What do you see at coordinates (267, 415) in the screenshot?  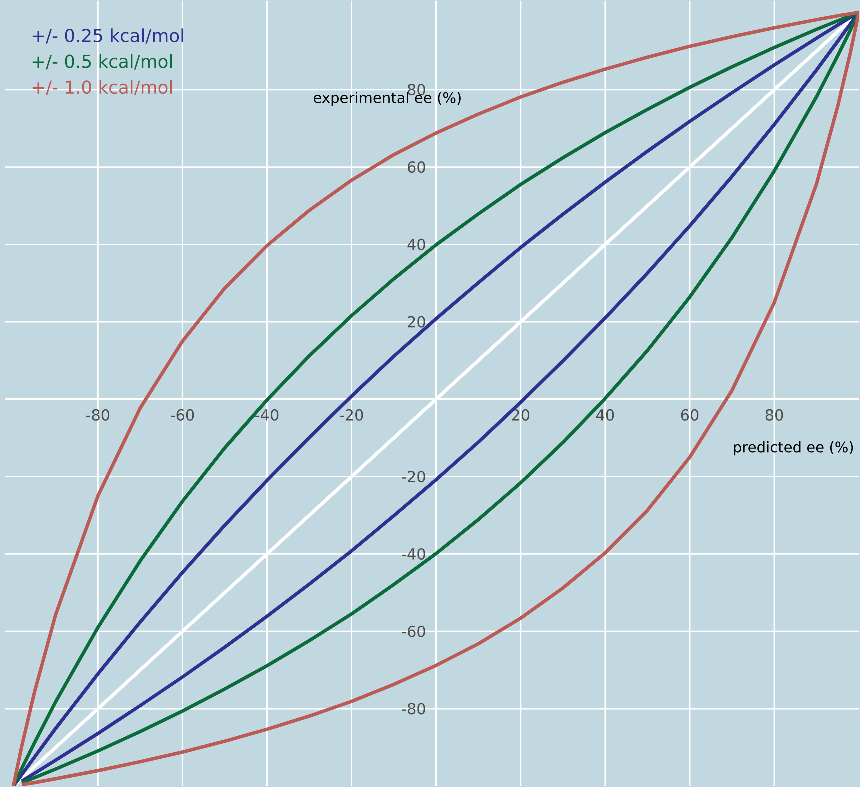 I see `x-tick-label: -40` at bounding box center [267, 415].